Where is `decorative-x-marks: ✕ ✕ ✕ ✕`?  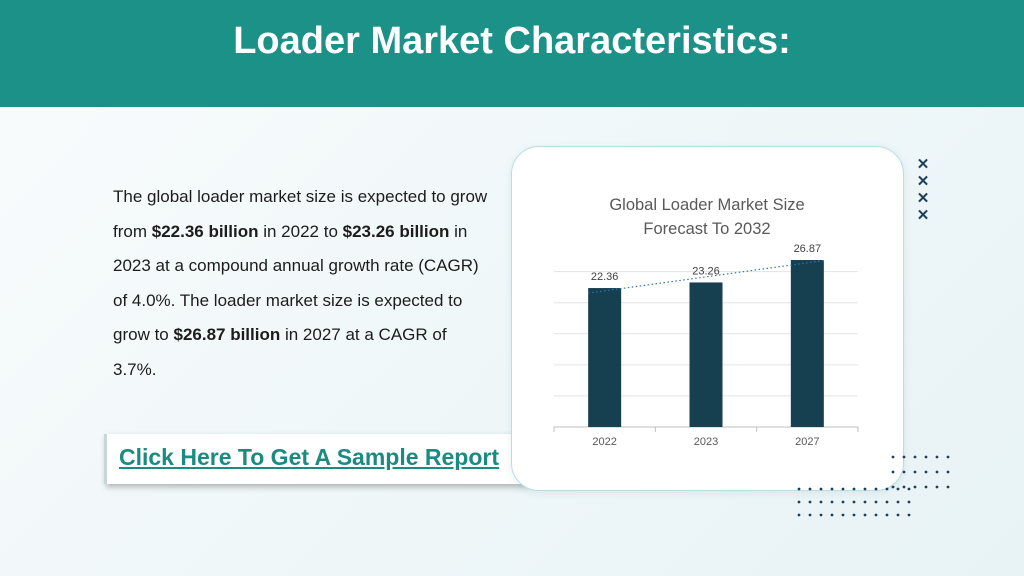
decorative-x-marks: ✕ ✕ ✕ ✕ is located at coordinates (923, 190).